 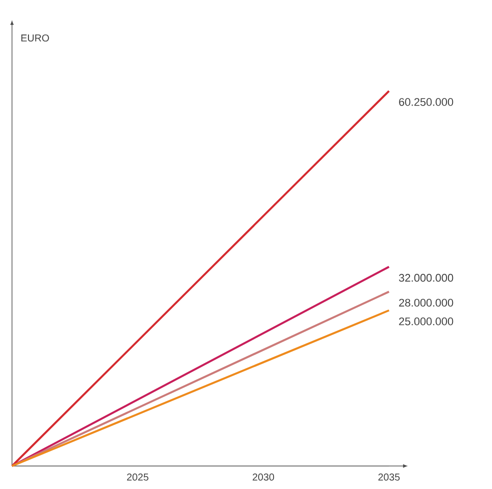 What do you see at coordinates (263, 477) in the screenshot?
I see `x-tick-label: 2030` at bounding box center [263, 477].